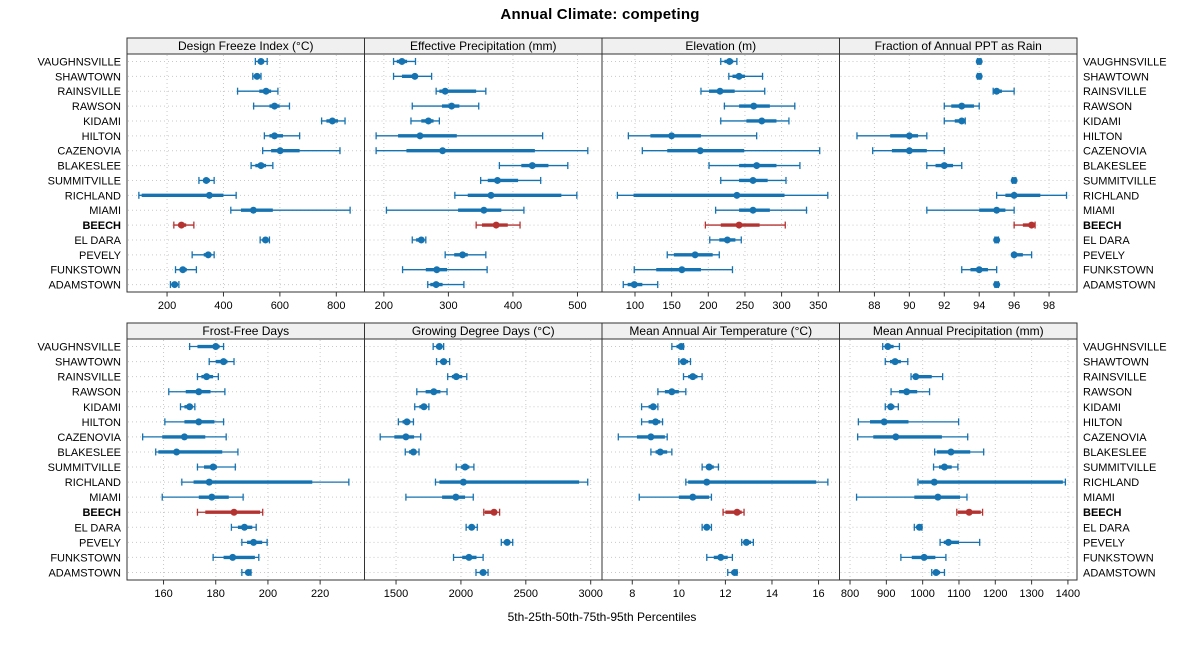 The image size is (1200, 655). What do you see at coordinates (84, 573) in the screenshot?
I see `station-label-left: ADAMSTOWN` at bounding box center [84, 573].